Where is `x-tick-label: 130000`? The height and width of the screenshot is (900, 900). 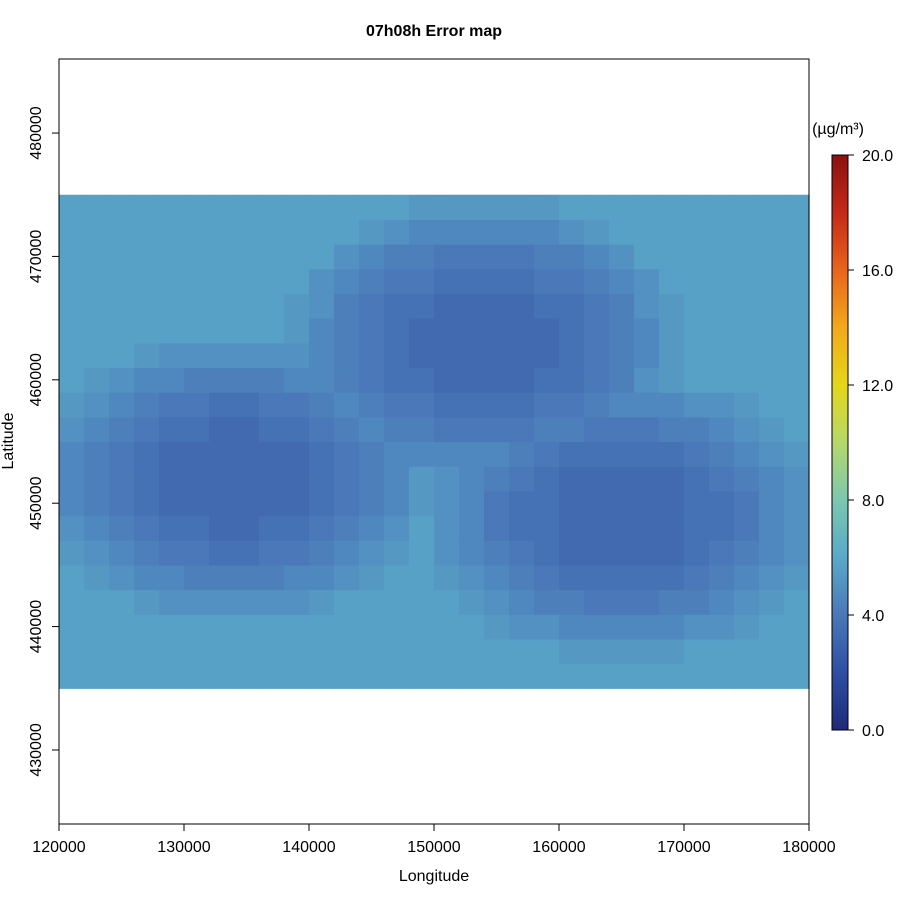 x-tick-label: 130000 is located at coordinates (183, 847).